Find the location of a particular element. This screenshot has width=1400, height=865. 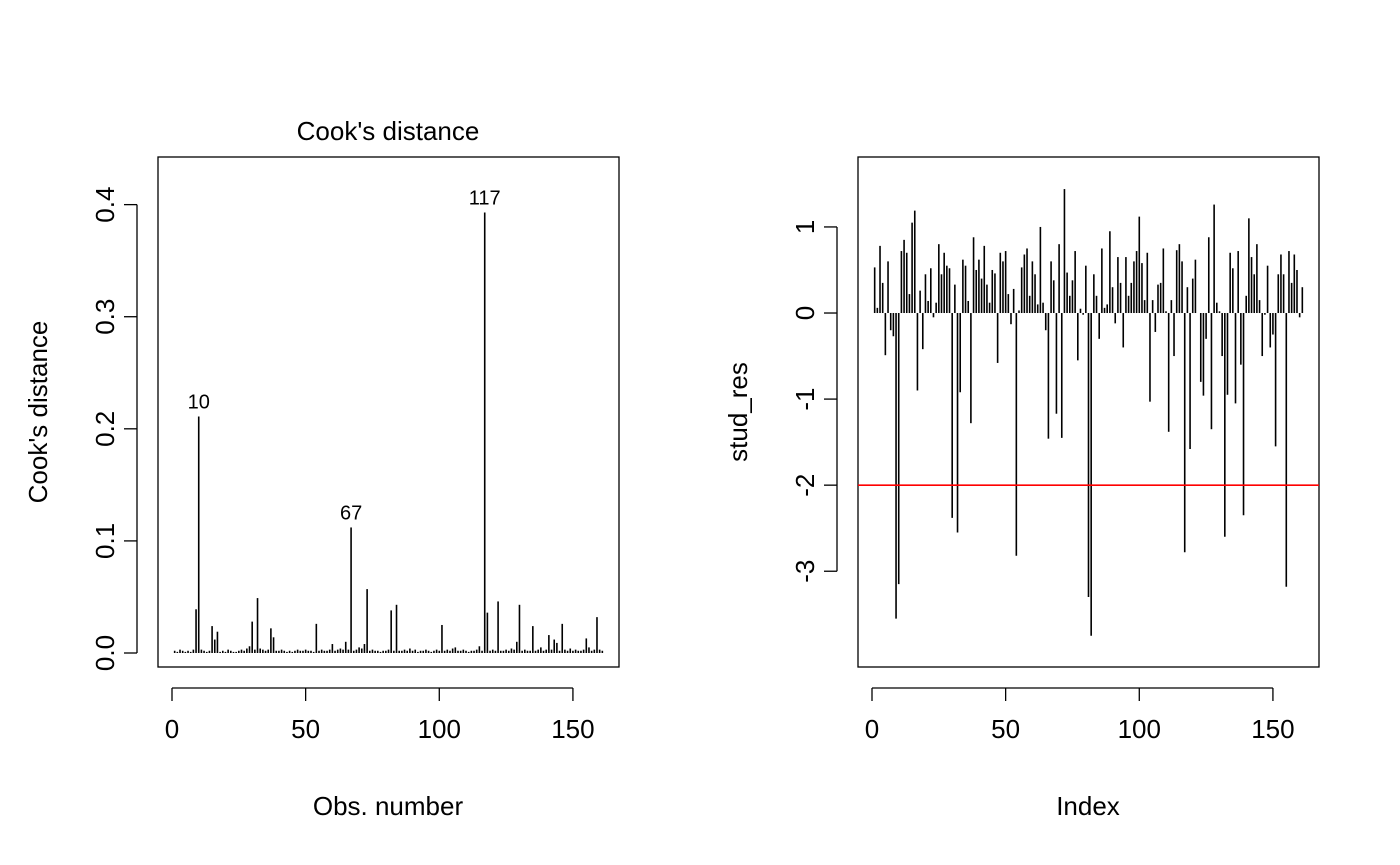

y-tick-label: 1 is located at coordinates (805, 227).